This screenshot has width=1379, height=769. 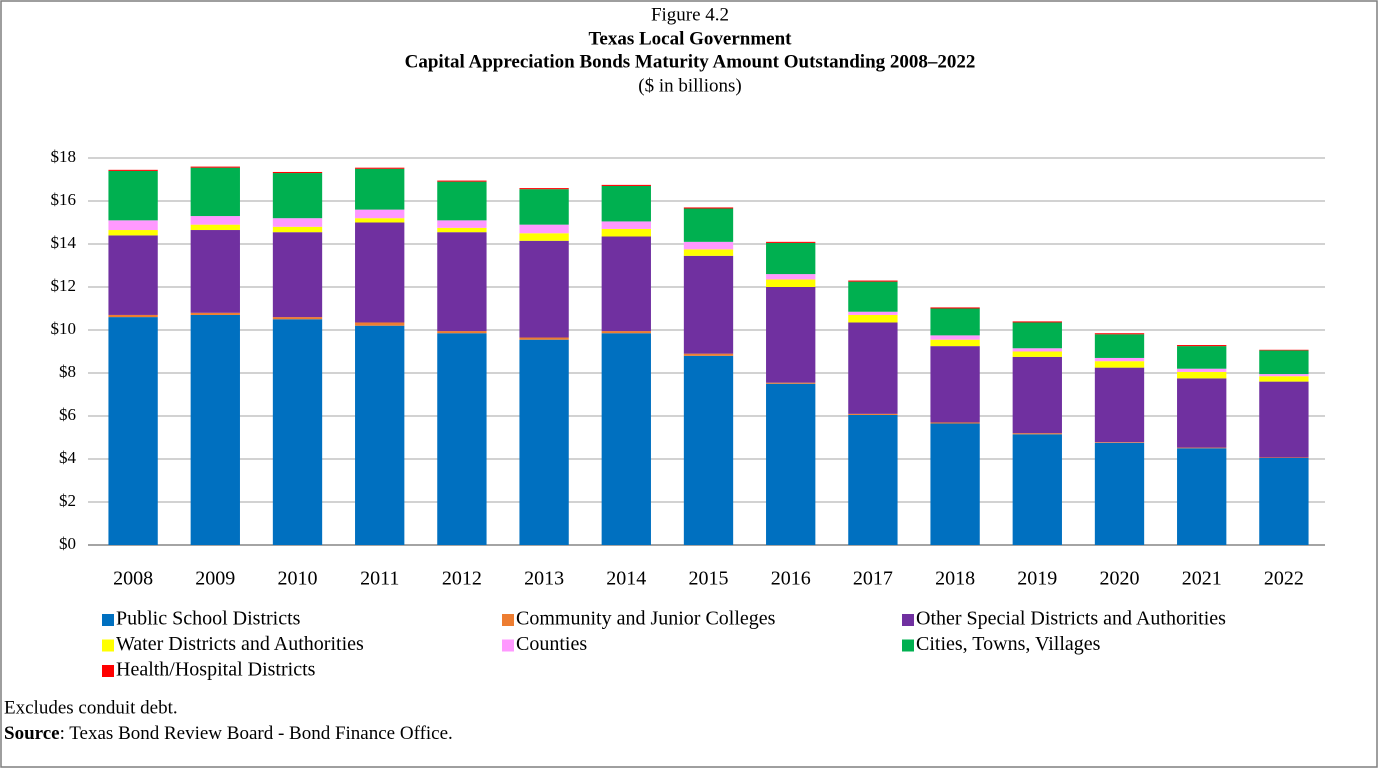 I want to click on x-tick-label: 2019, so click(x=1037, y=579).